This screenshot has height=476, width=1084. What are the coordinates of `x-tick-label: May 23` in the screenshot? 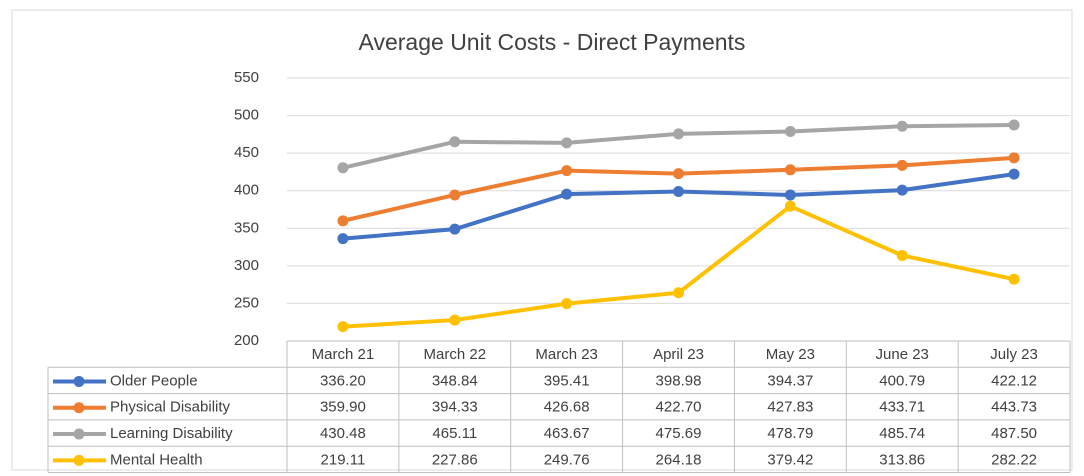 It's located at (790, 354).